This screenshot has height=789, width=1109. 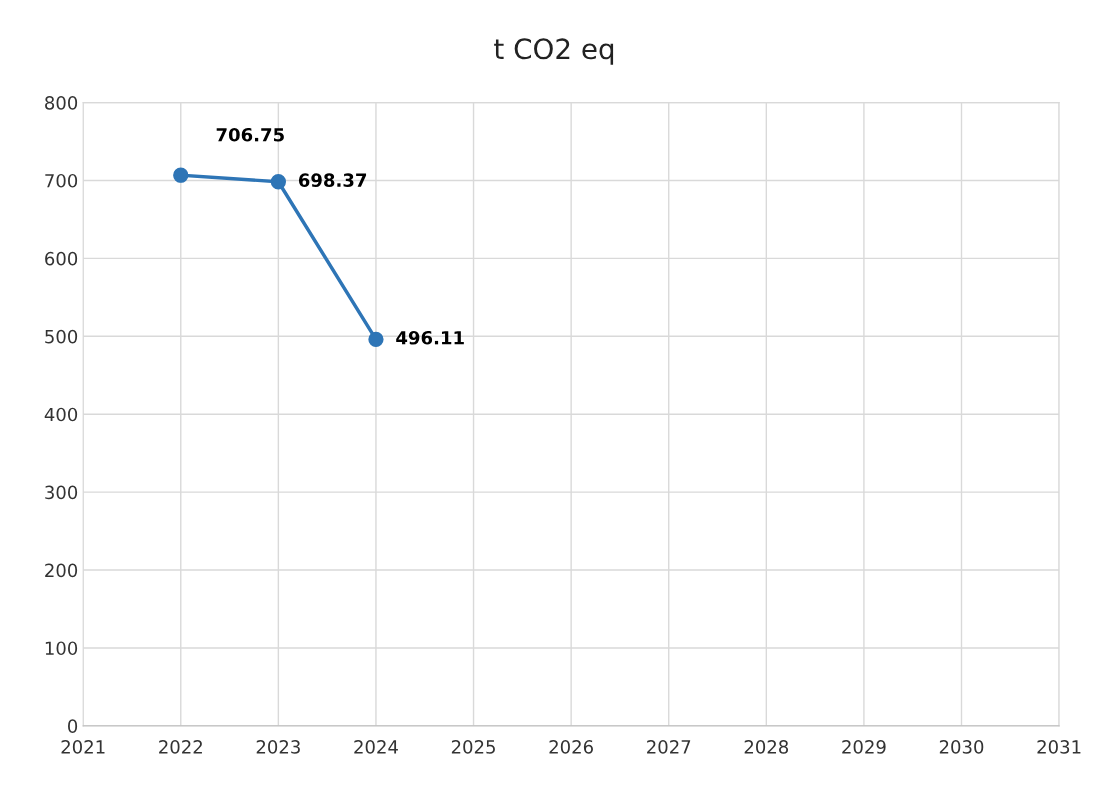 What do you see at coordinates (61, 103) in the screenshot?
I see `y-tick-label: 800` at bounding box center [61, 103].